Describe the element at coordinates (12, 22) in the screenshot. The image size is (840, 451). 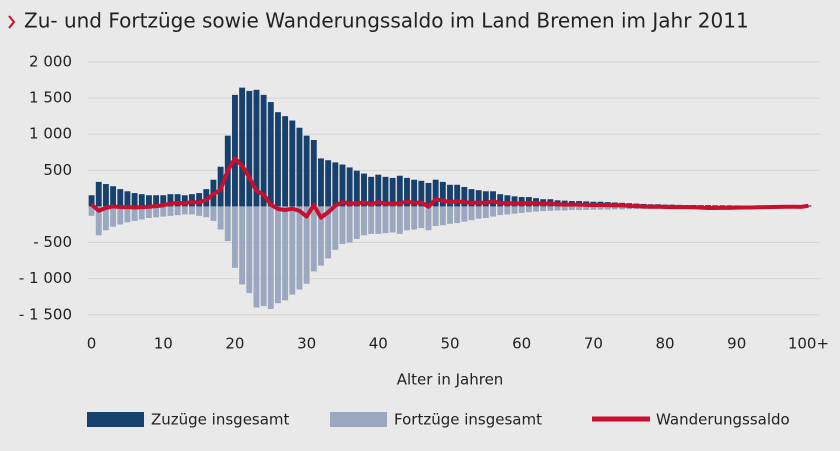
I see `title-chevron` at that location.